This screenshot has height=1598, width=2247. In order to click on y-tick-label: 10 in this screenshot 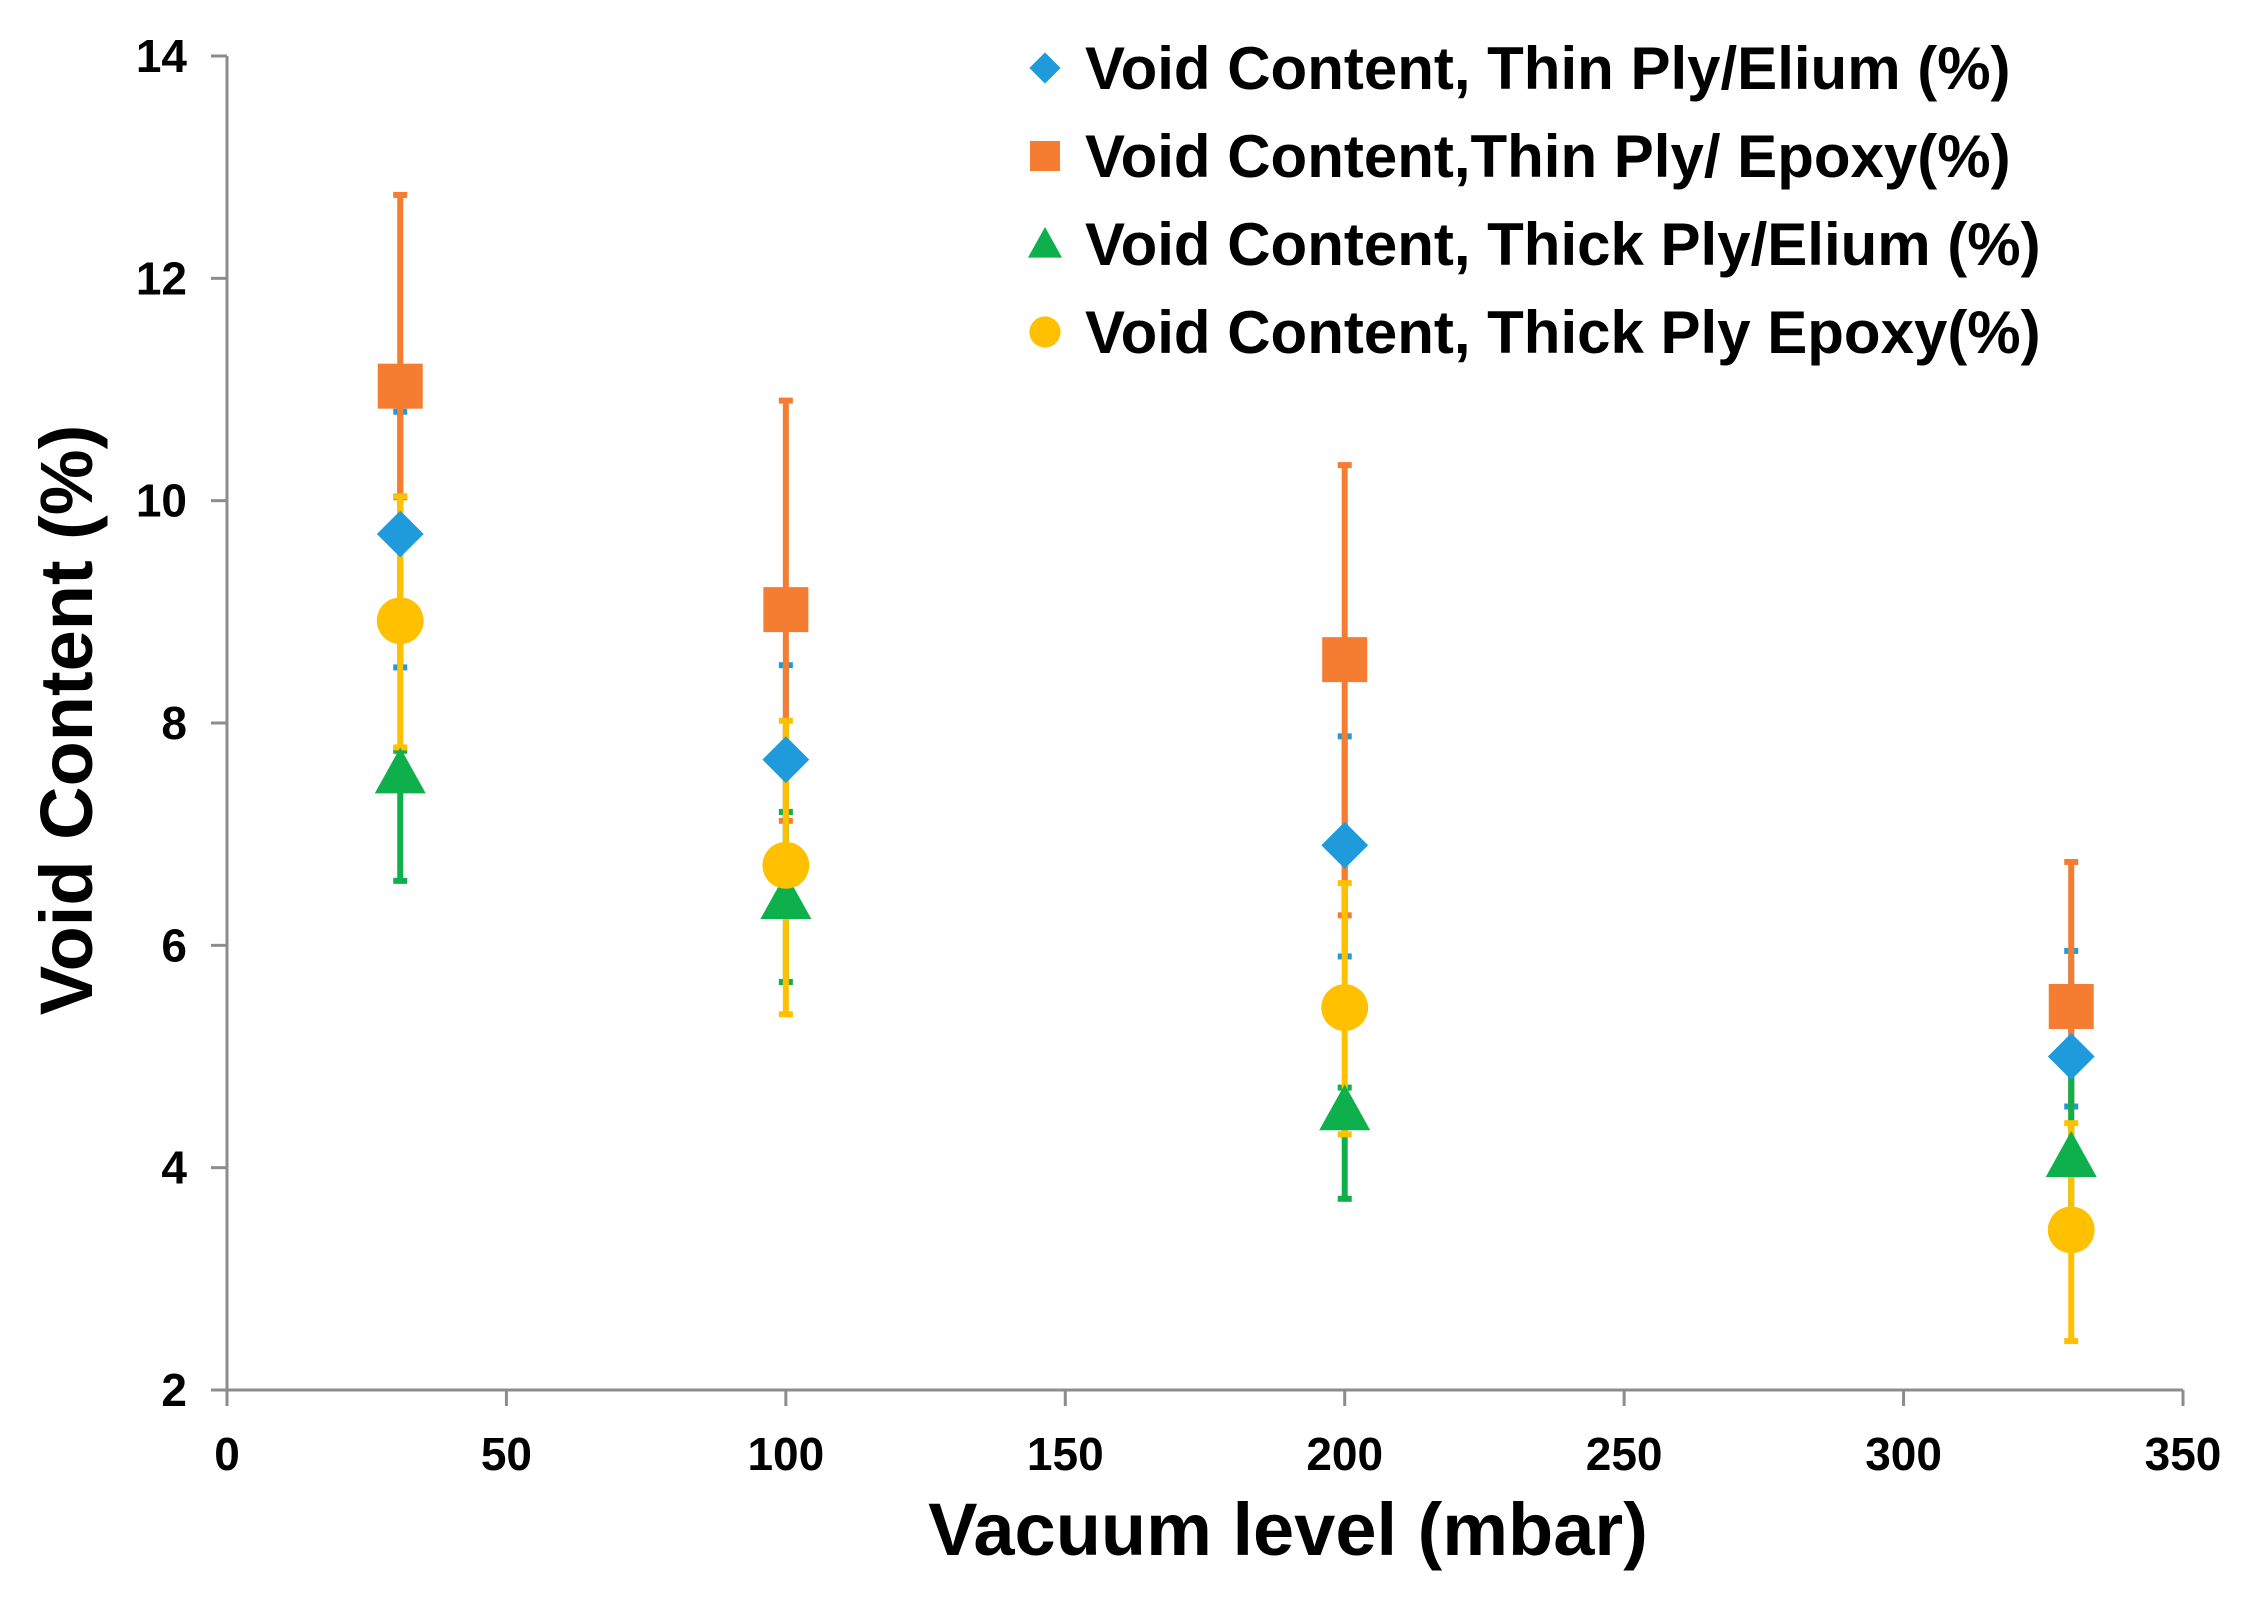, I will do `click(161, 501)`.